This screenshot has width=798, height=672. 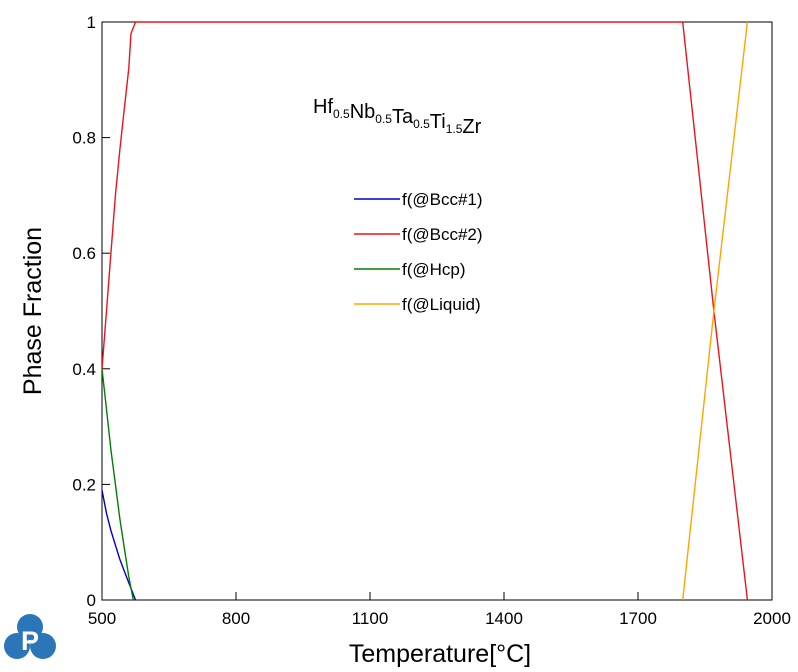 What do you see at coordinates (84, 138) in the screenshot?
I see `y-tick-label: 0.8` at bounding box center [84, 138].